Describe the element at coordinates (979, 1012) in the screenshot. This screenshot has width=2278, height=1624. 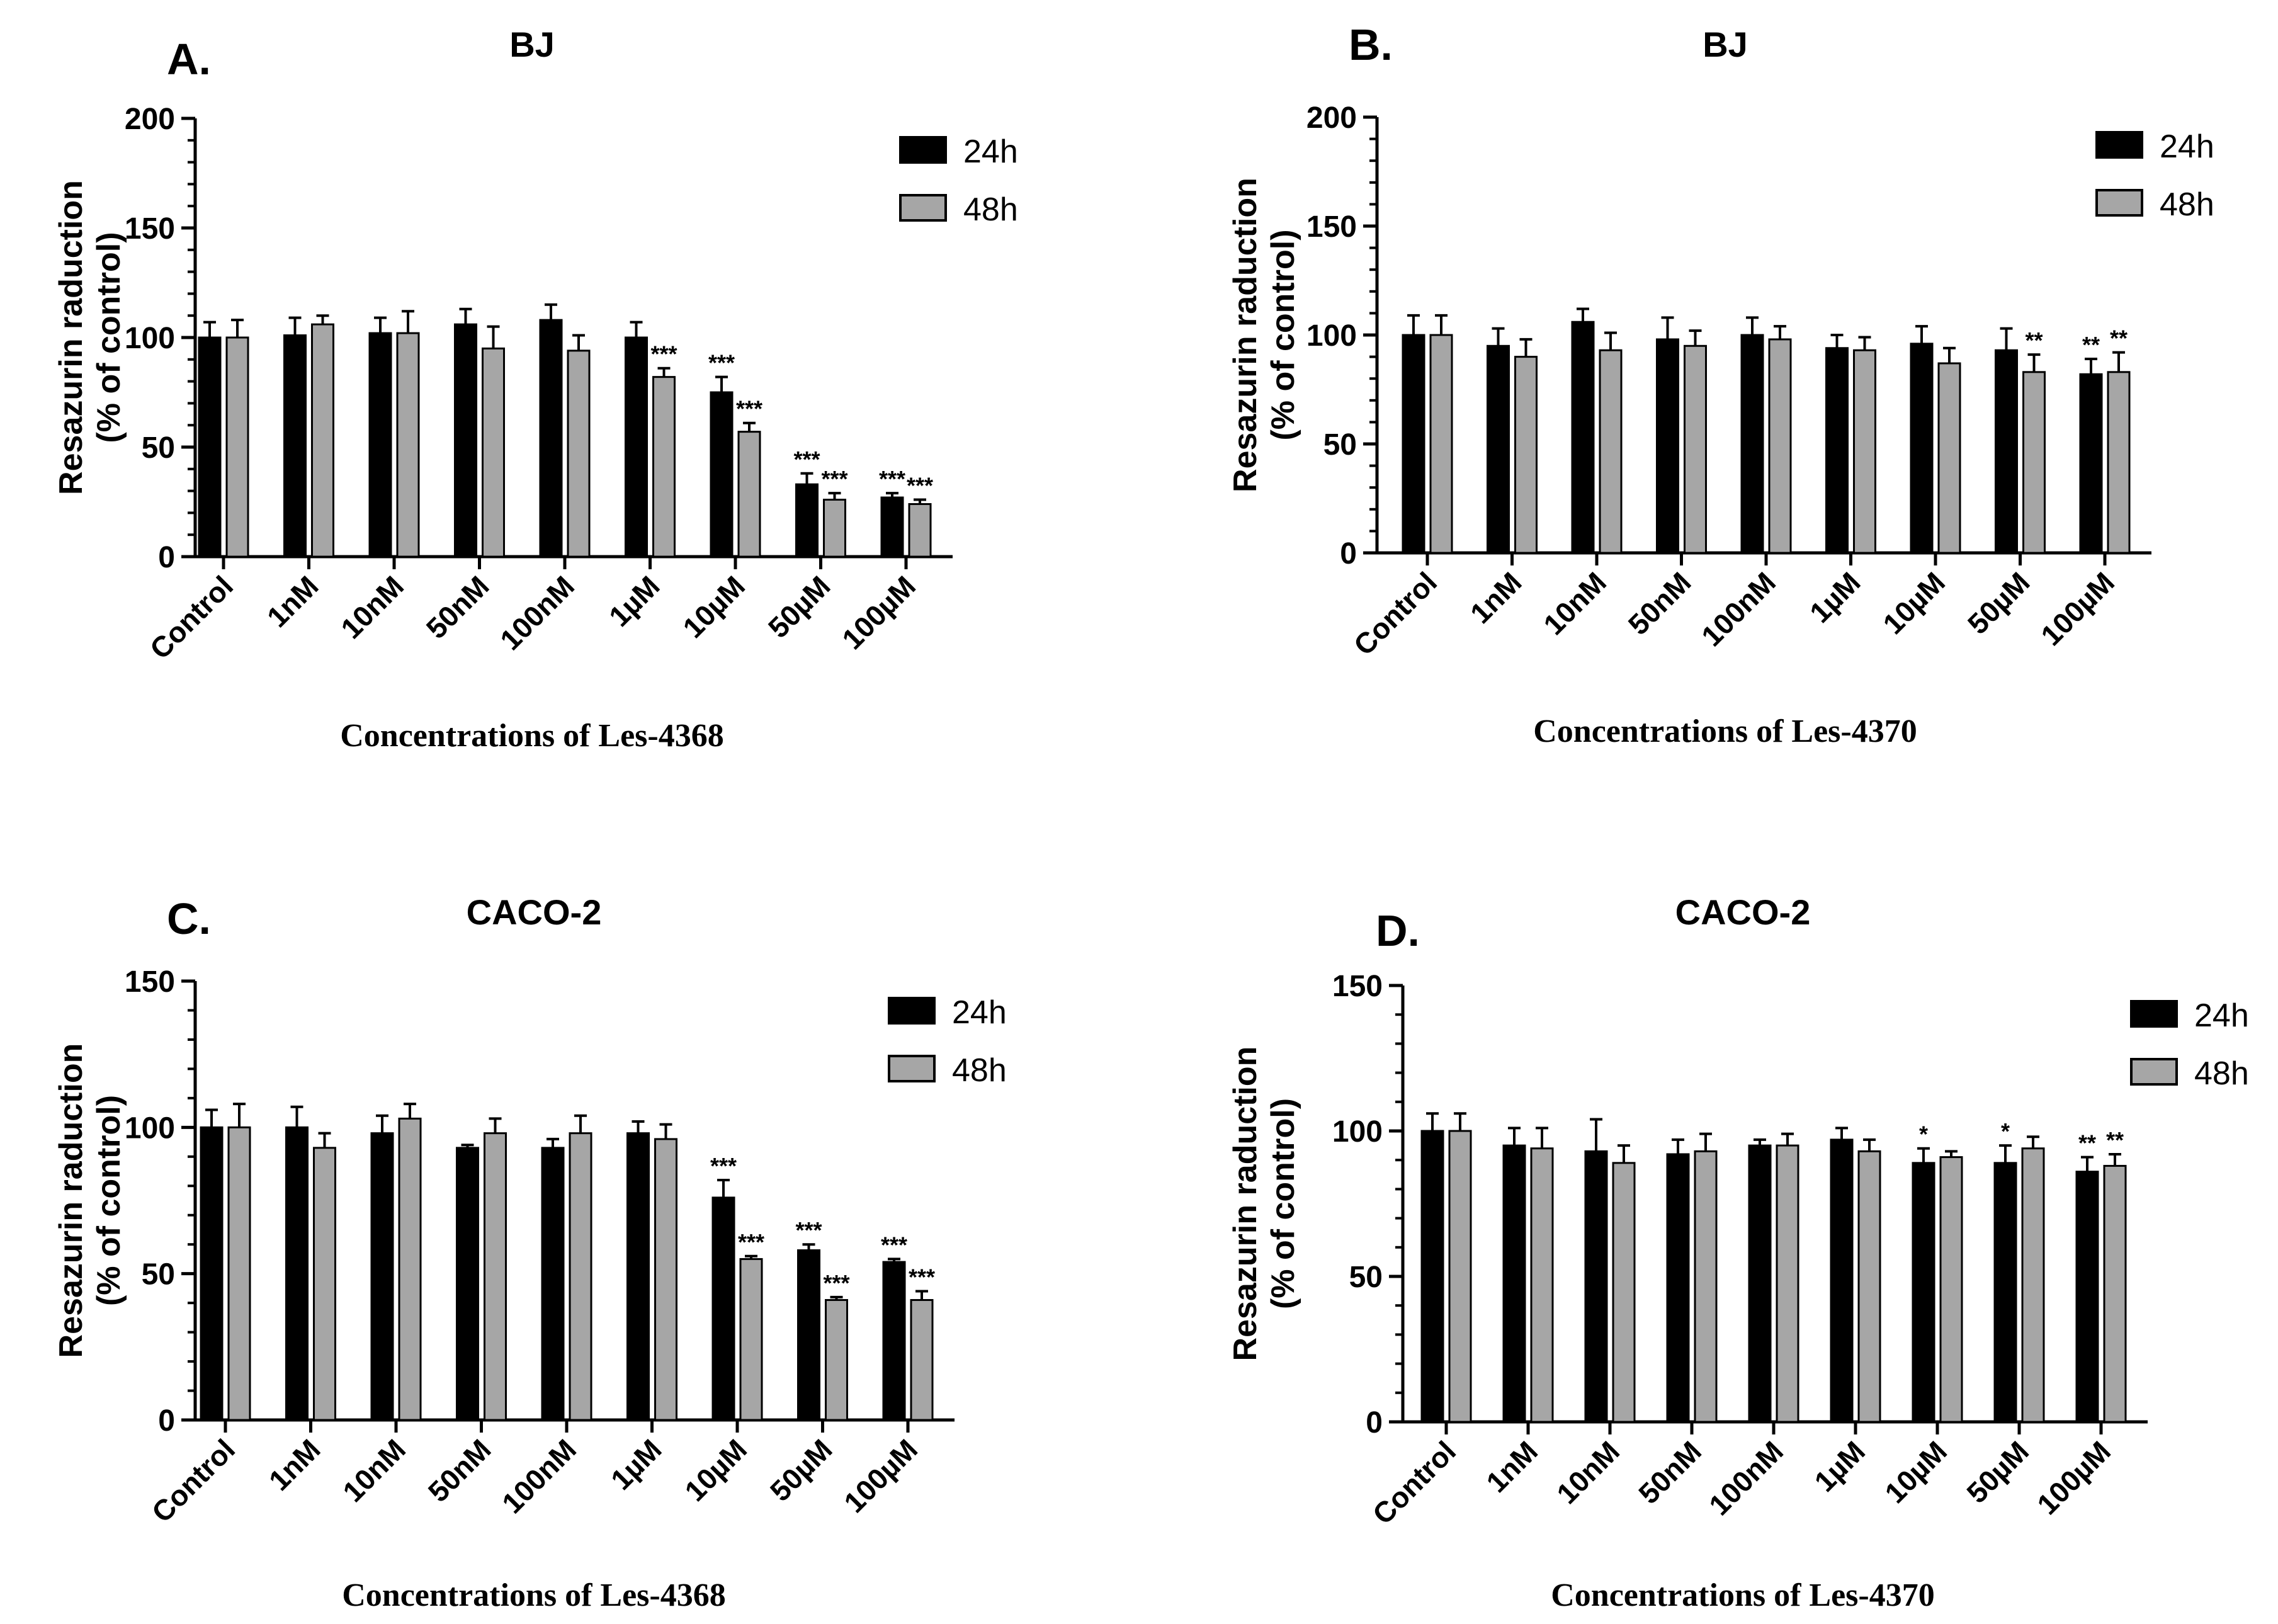
I see `legend-label-24h: 24h` at that location.